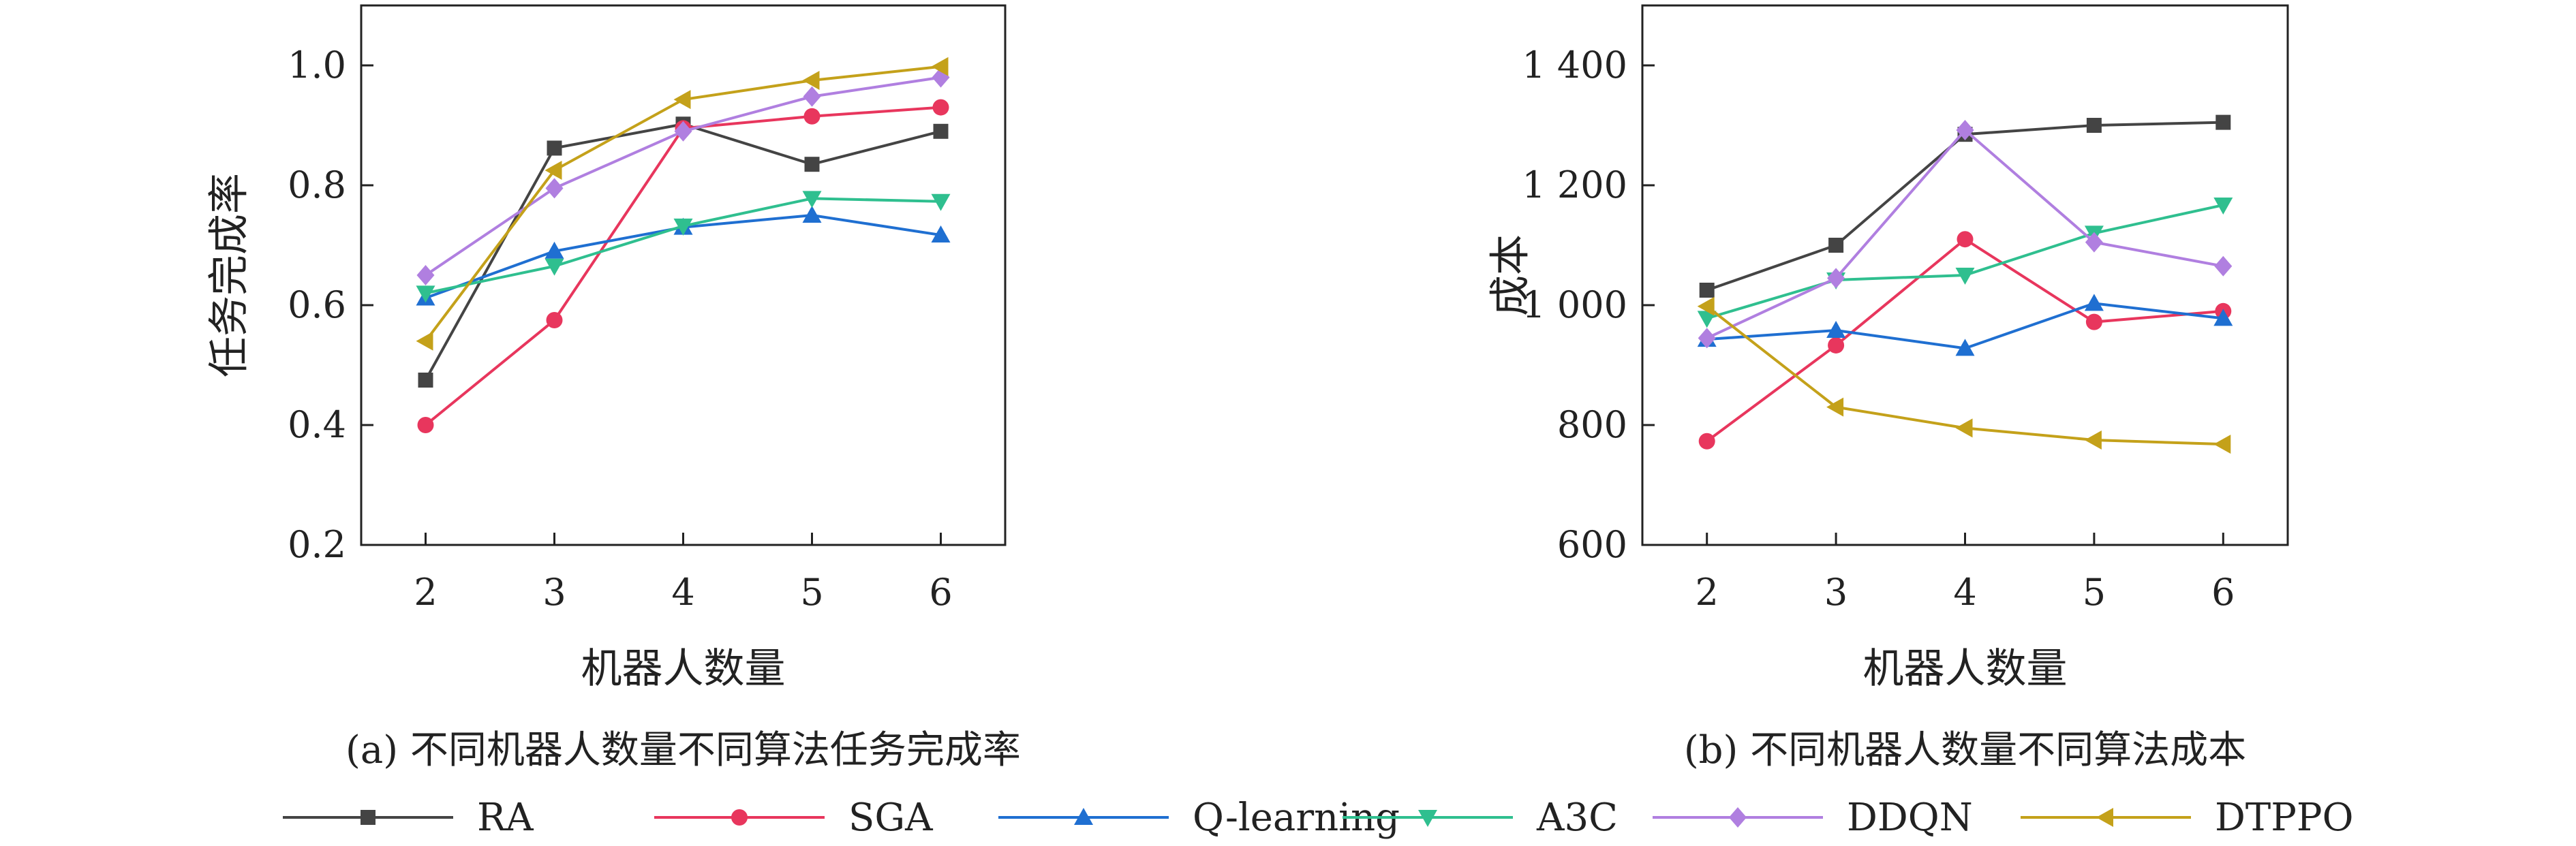 This screenshot has height=846, width=2576. I want to click on y-tick-label: 0.8, so click(317, 184).